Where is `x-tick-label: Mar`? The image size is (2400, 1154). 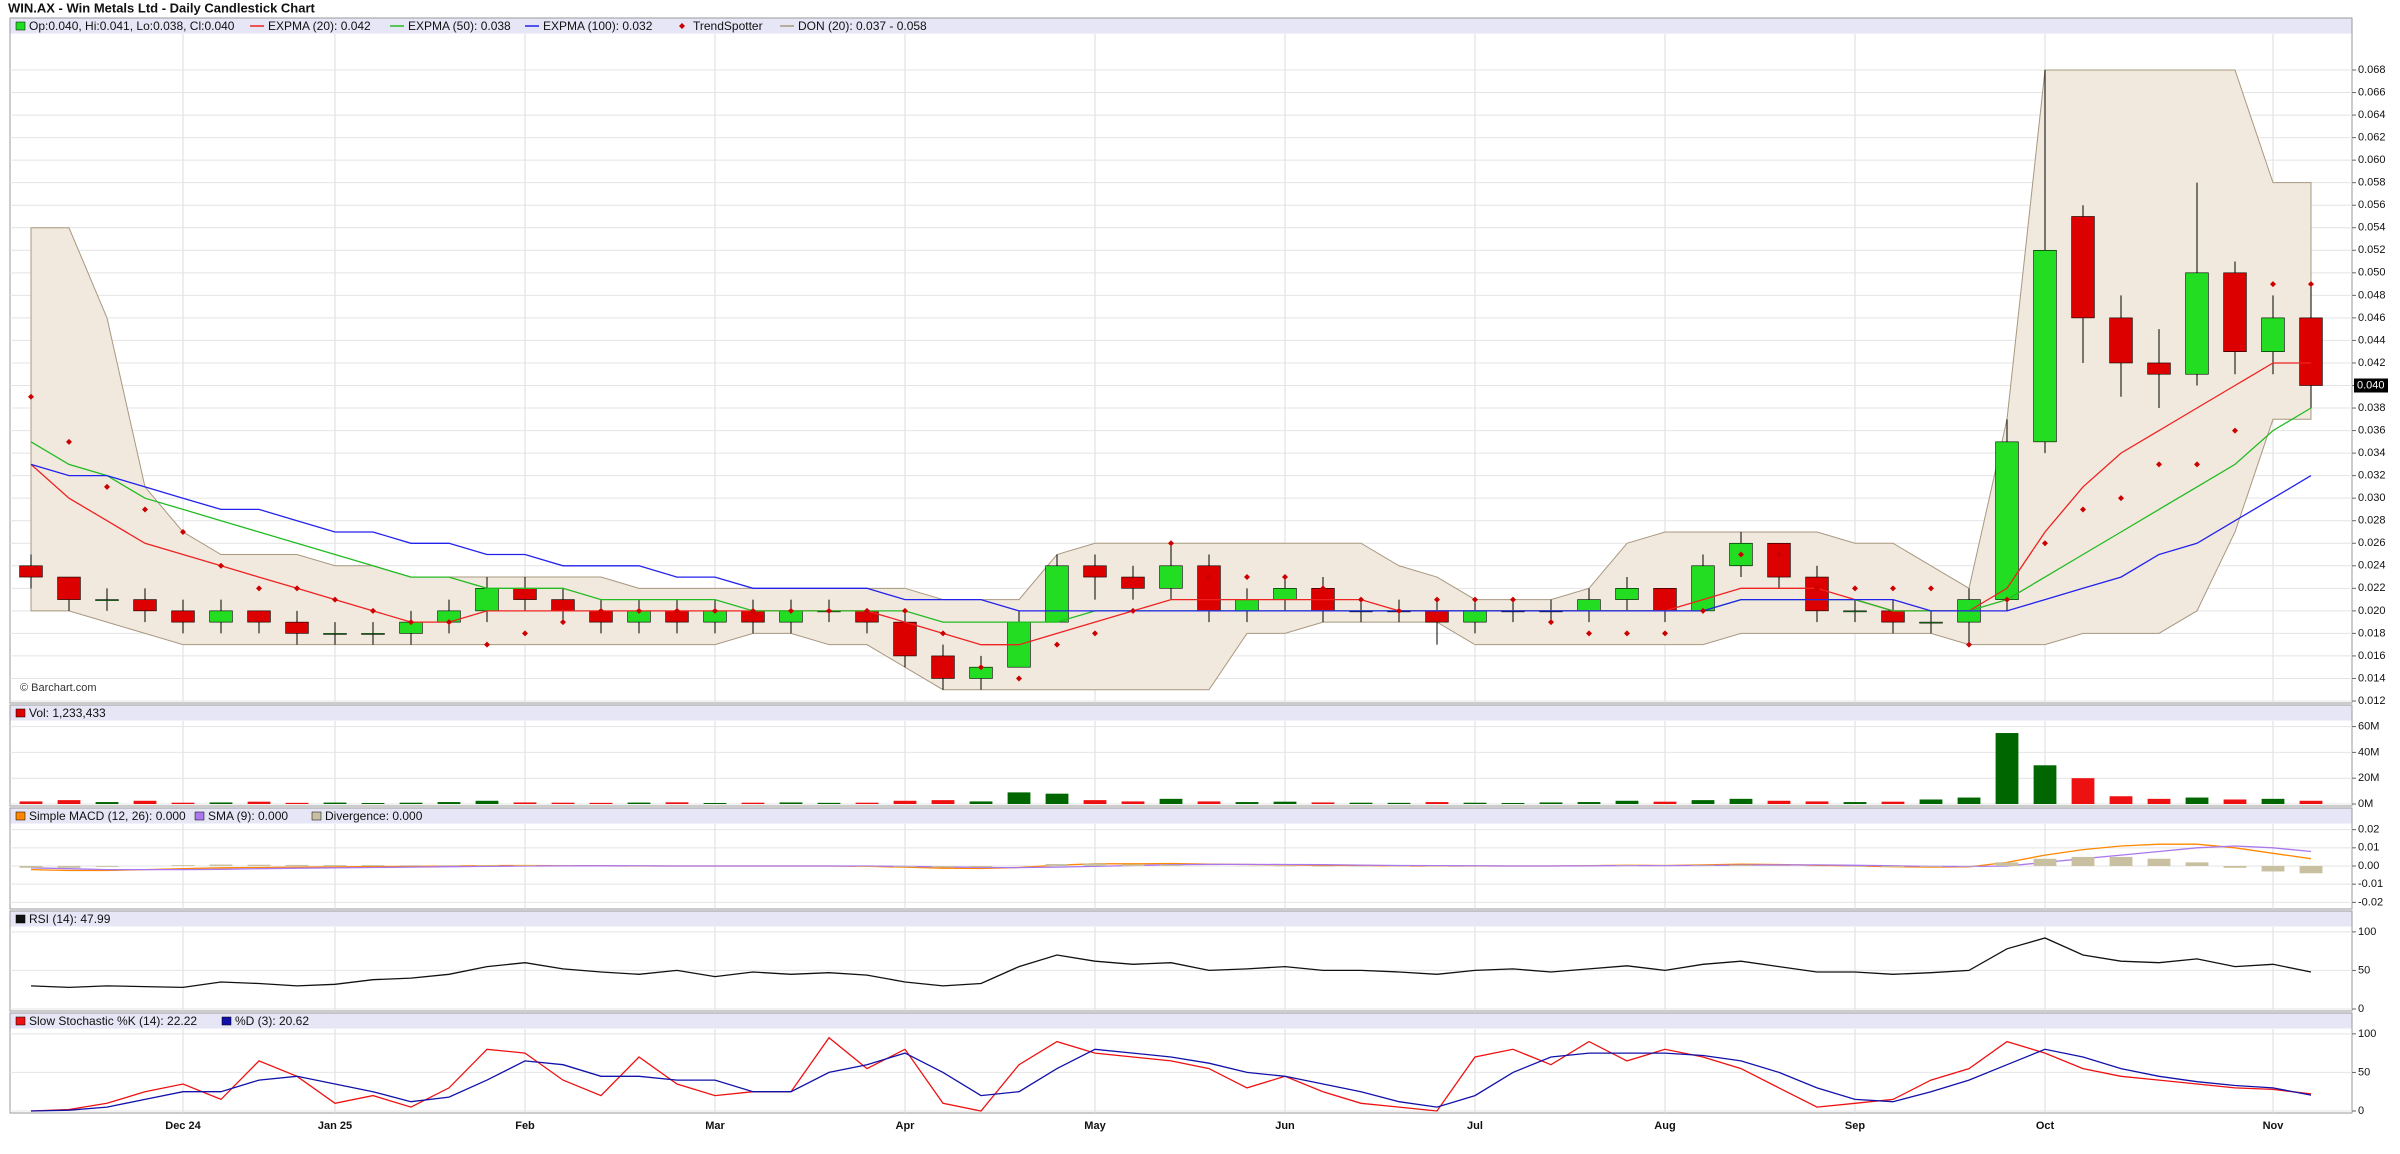 x-tick-label: Mar is located at coordinates (715, 1126).